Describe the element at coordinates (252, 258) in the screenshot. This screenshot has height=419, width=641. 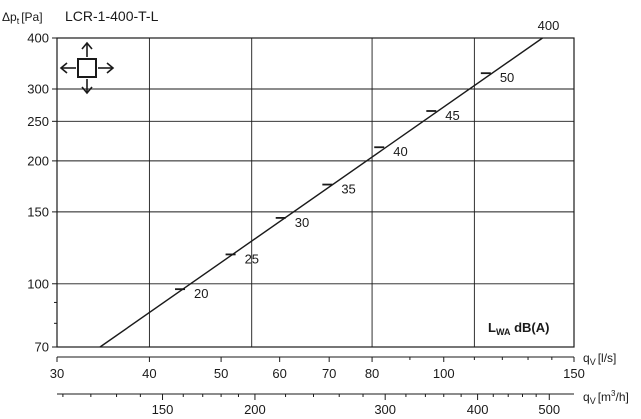
I see `sound-mark-label: 25` at that location.